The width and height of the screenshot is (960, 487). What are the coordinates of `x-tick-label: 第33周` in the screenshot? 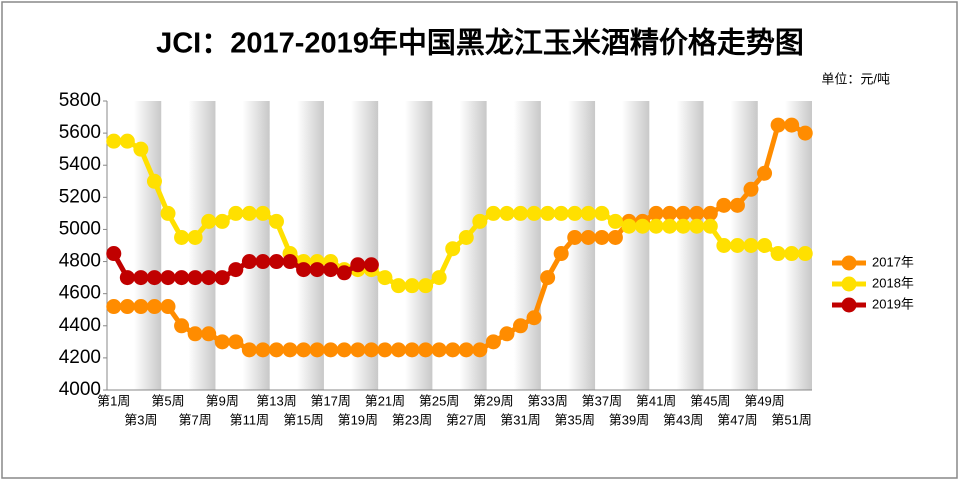 It's located at (547, 400).